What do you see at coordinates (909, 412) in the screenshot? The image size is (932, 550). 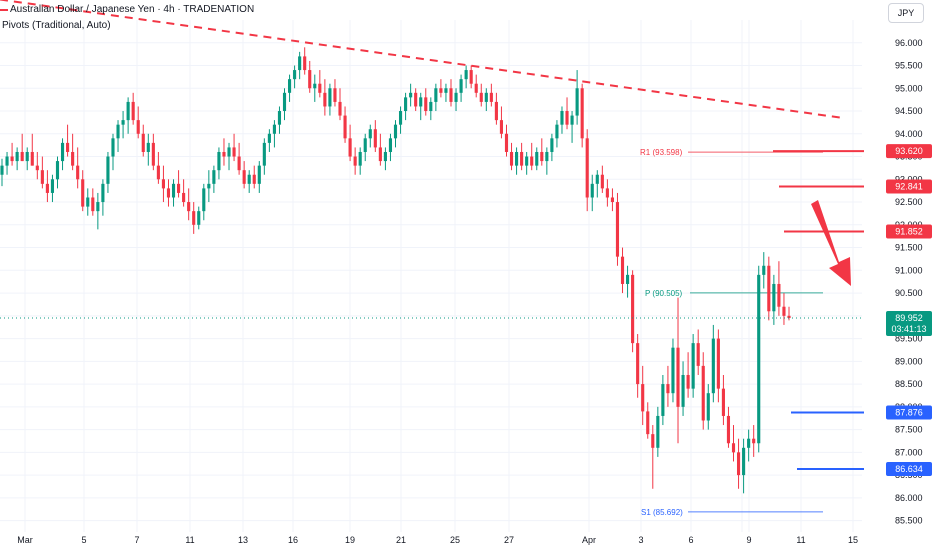 I see `support-level-tag-text: 87.876` at bounding box center [909, 412].